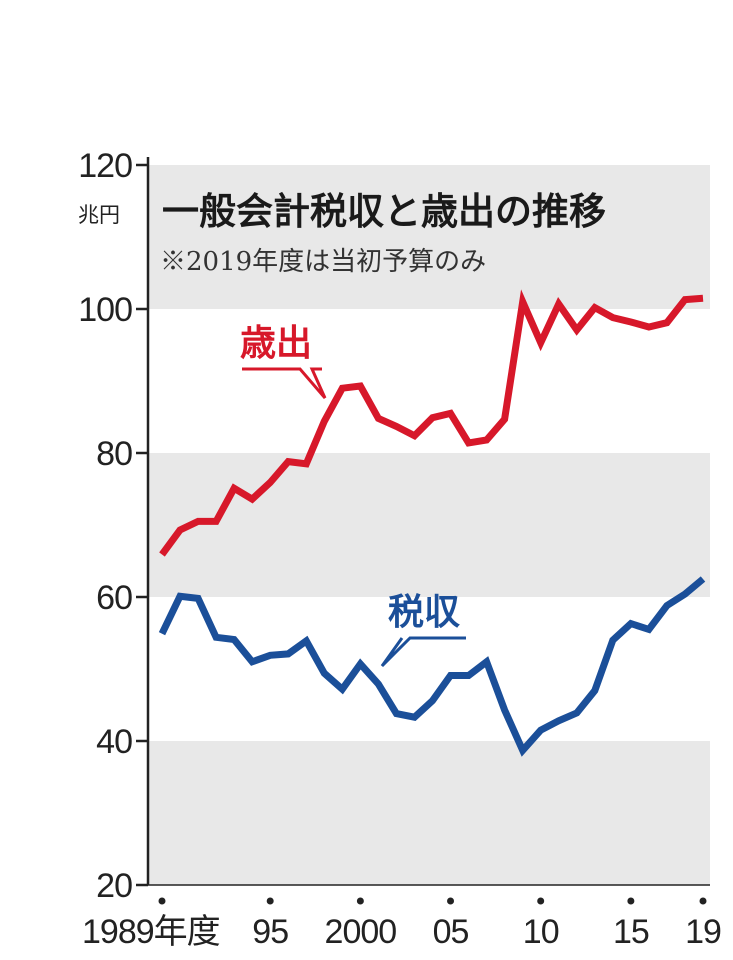 This screenshot has width=733, height=960. What do you see at coordinates (361, 932) in the screenshot?
I see `x-tick-label: 2000` at bounding box center [361, 932].